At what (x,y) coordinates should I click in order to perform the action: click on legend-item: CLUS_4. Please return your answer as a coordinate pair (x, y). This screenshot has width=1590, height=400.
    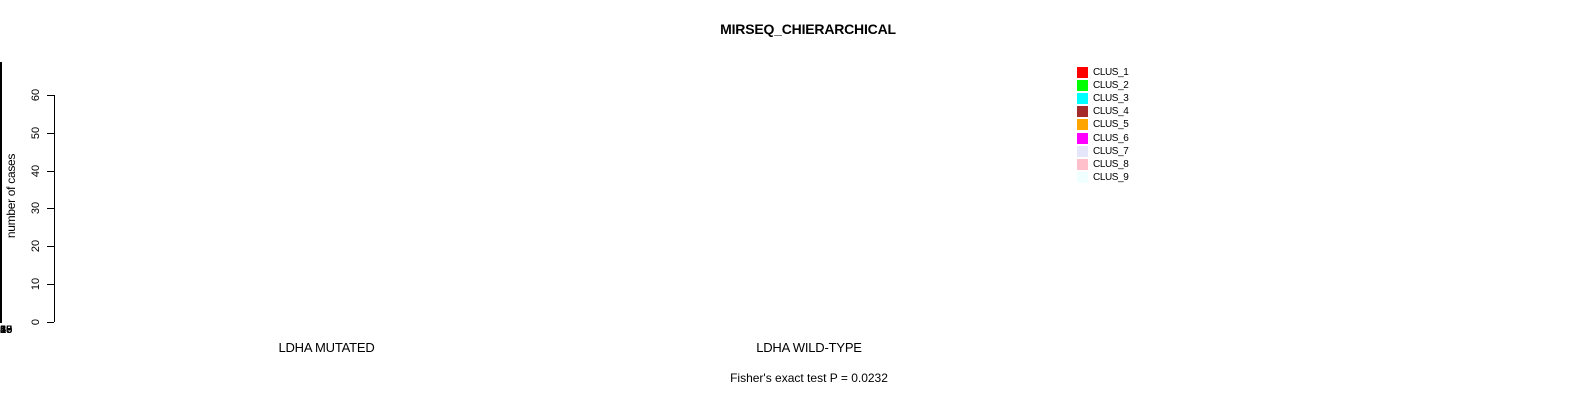
    Looking at the image, I should click on (1103, 111).